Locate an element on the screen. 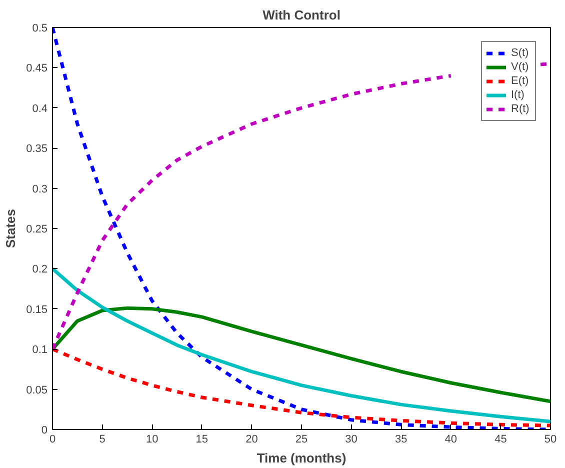 The height and width of the screenshot is (468, 565). y-tick-label: 0.4 is located at coordinates (40, 108).